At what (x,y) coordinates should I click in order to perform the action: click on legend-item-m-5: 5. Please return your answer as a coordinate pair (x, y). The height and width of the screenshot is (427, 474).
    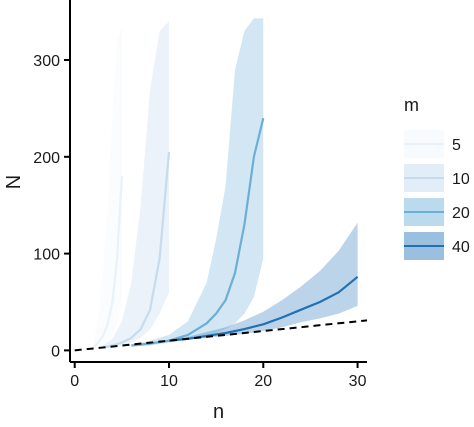
    Looking at the image, I should click on (432, 144).